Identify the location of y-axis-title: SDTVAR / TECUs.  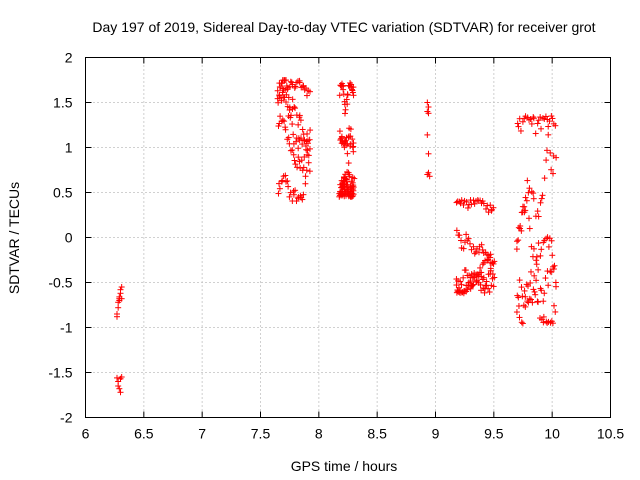
(14, 238).